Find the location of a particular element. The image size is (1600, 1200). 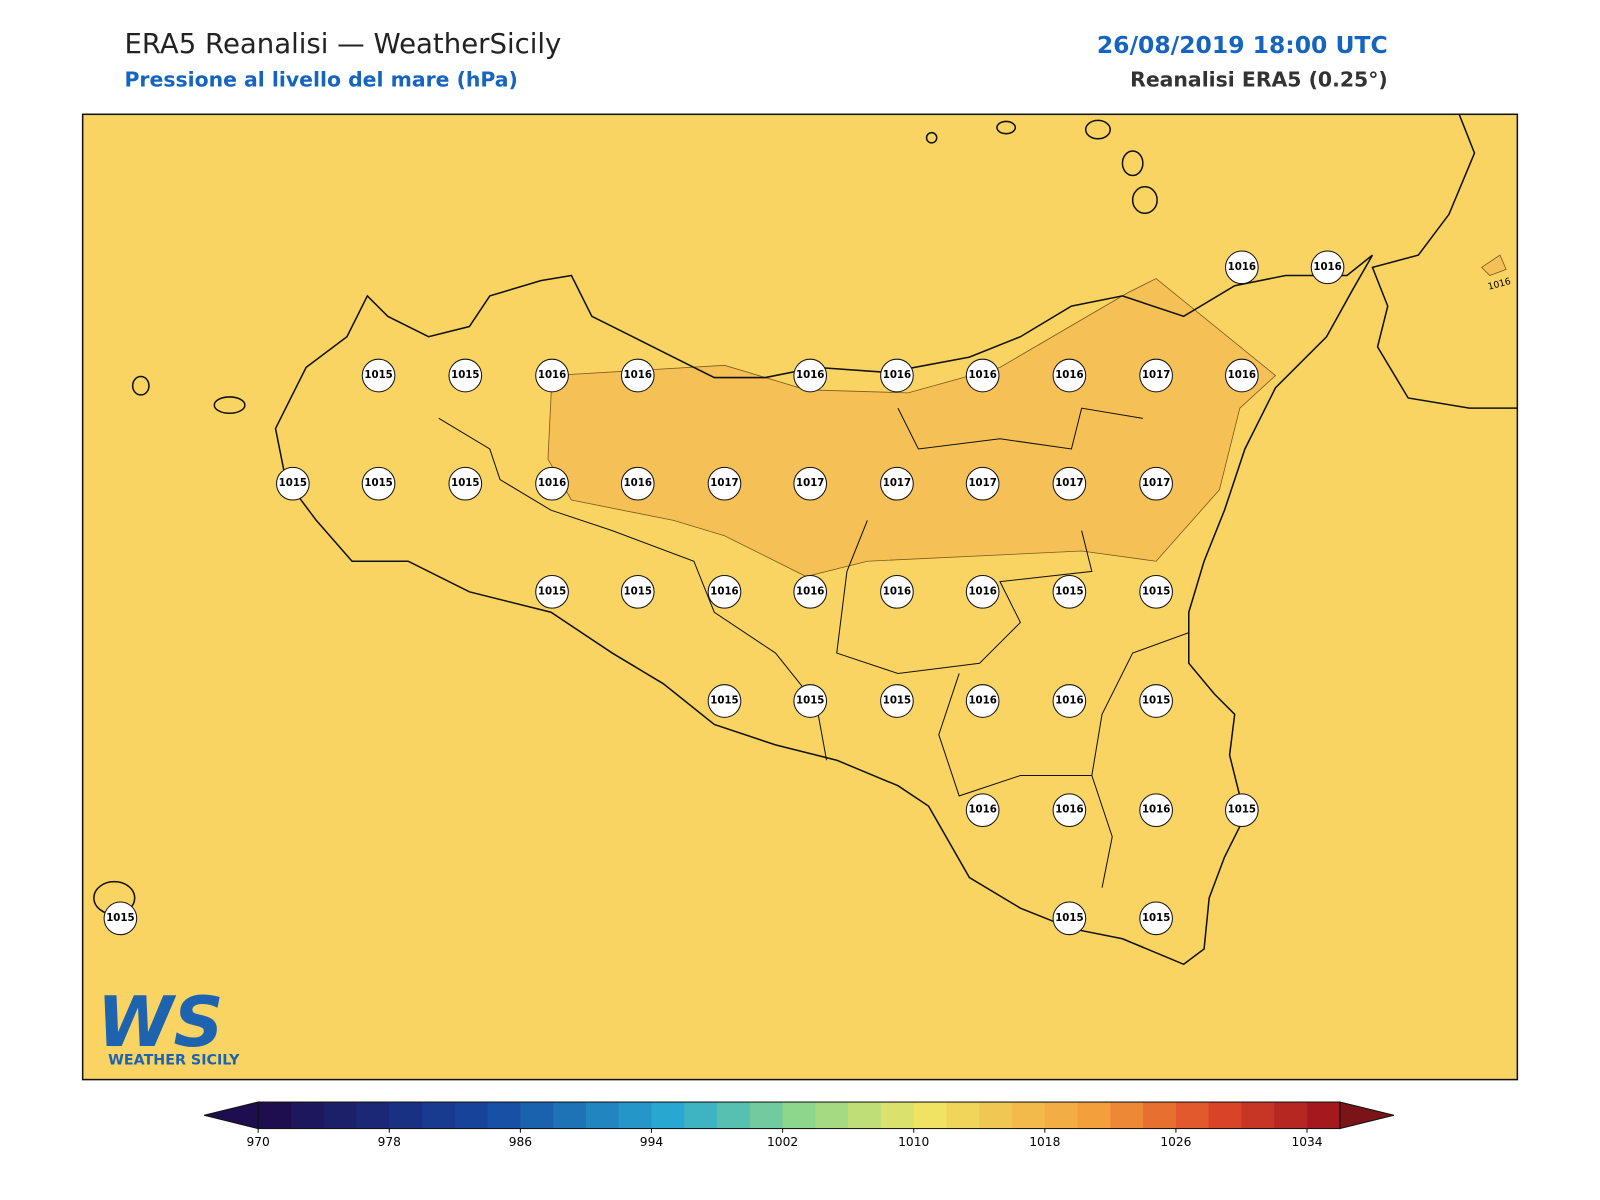

colorbar-tick-label: 970 is located at coordinates (257, 1142).